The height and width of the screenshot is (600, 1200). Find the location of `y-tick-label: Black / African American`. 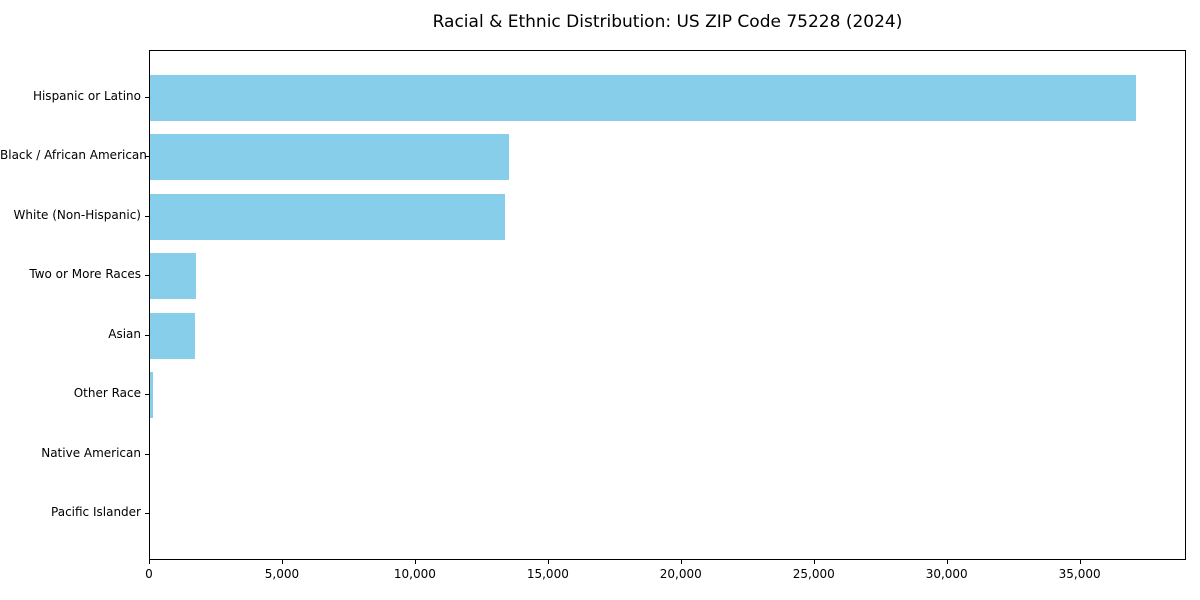

y-tick-label: Black / African American is located at coordinates (73, 155).